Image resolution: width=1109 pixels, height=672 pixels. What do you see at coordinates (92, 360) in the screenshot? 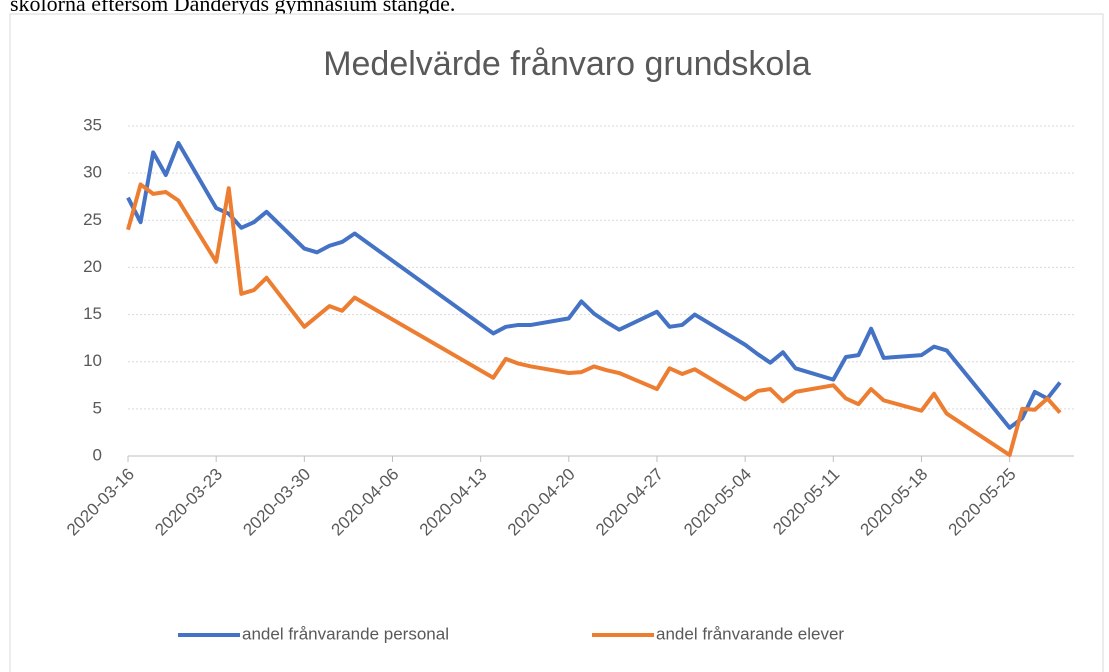
I see `y-tick-label: 10` at bounding box center [92, 360].